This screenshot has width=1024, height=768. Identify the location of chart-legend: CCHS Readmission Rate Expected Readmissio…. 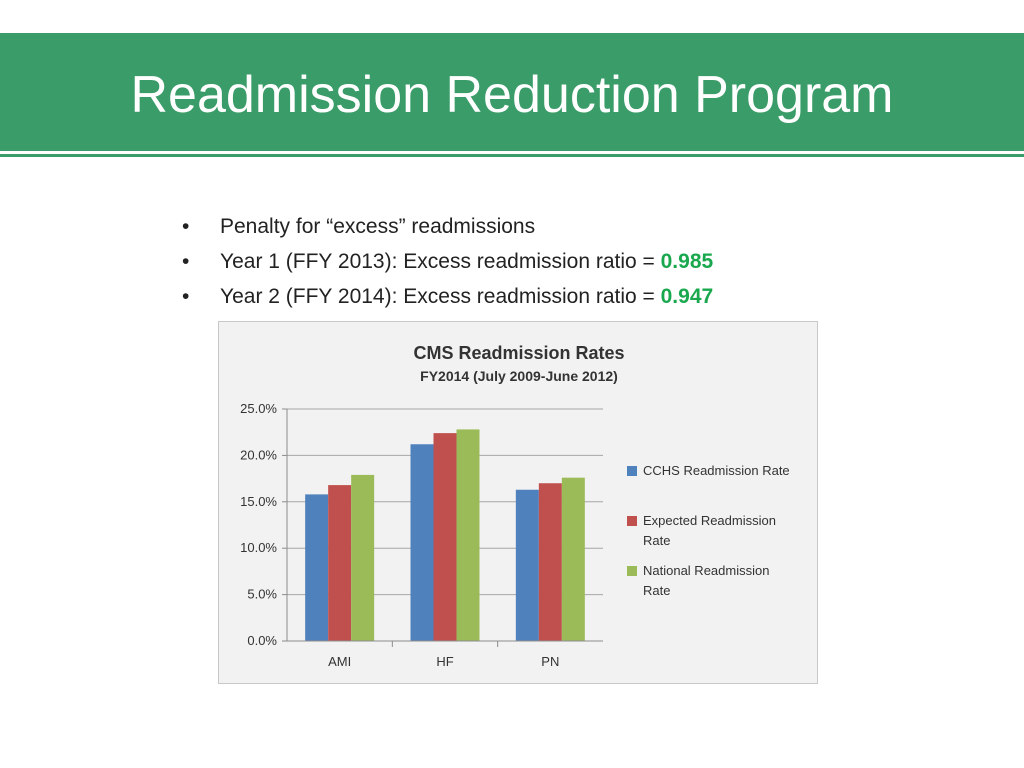
(708, 530).